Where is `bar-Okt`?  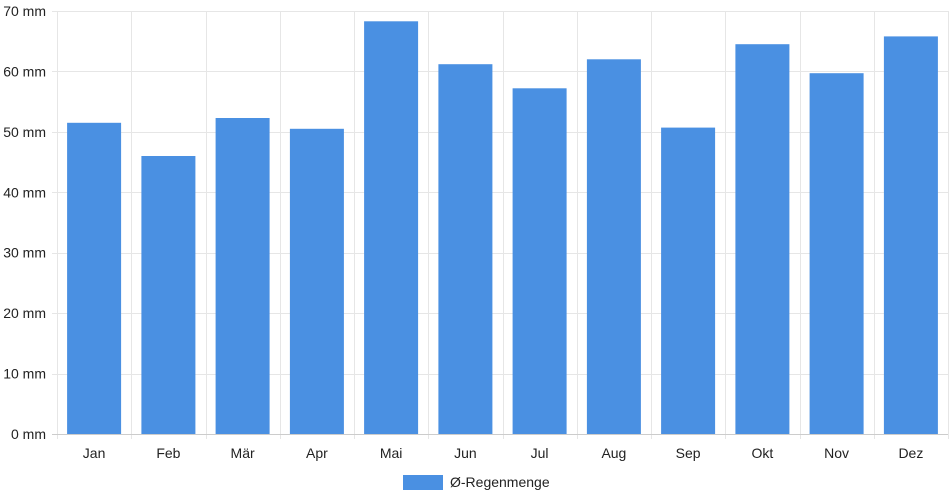 bar-Okt is located at coordinates (762, 239).